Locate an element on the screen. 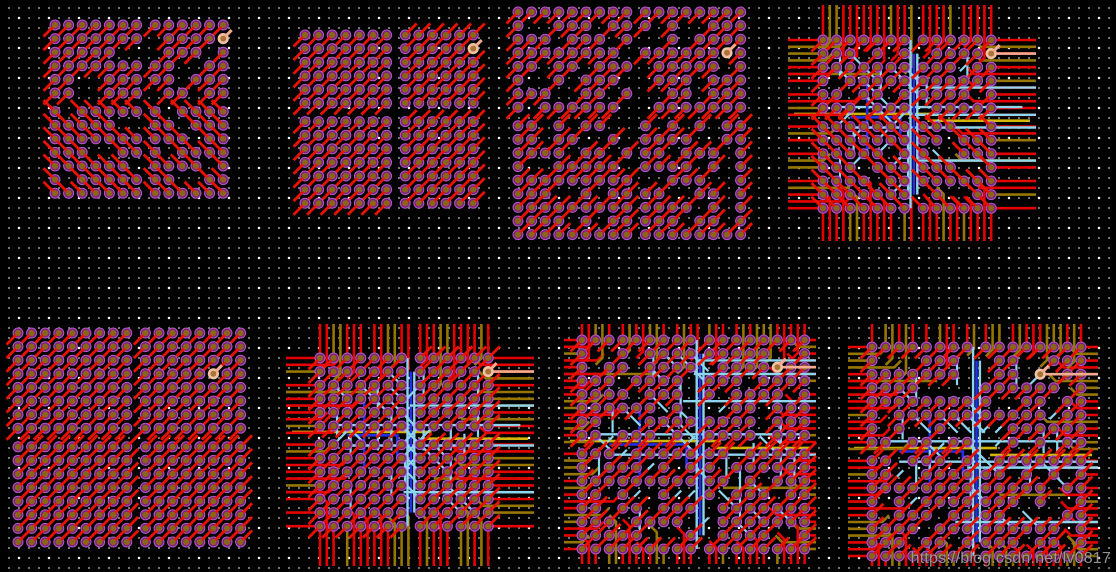 The image size is (1116, 572). bga-panel-2-highlighted-via is located at coordinates (475, 47).